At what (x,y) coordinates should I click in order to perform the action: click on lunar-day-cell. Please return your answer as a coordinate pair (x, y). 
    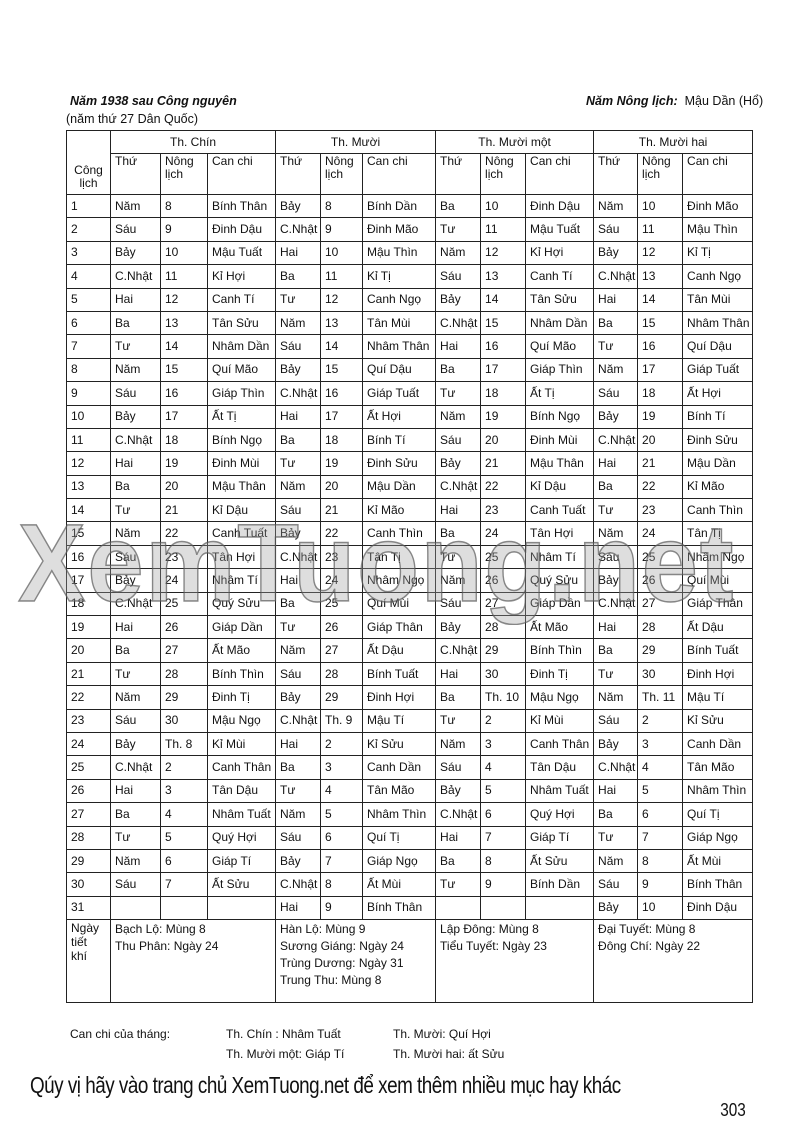
    Looking at the image, I should click on (503, 908).